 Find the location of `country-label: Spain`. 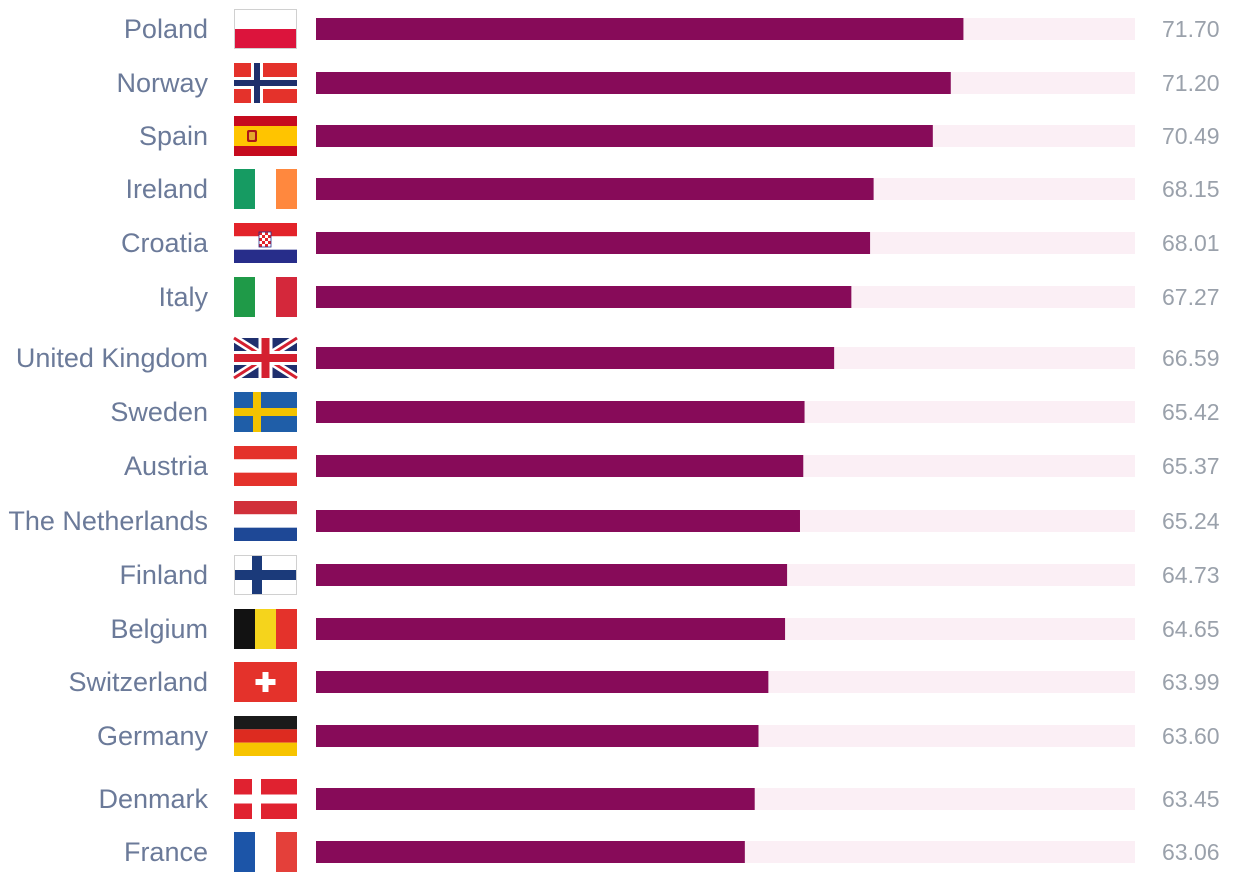

country-label: Spain is located at coordinates (173, 136).